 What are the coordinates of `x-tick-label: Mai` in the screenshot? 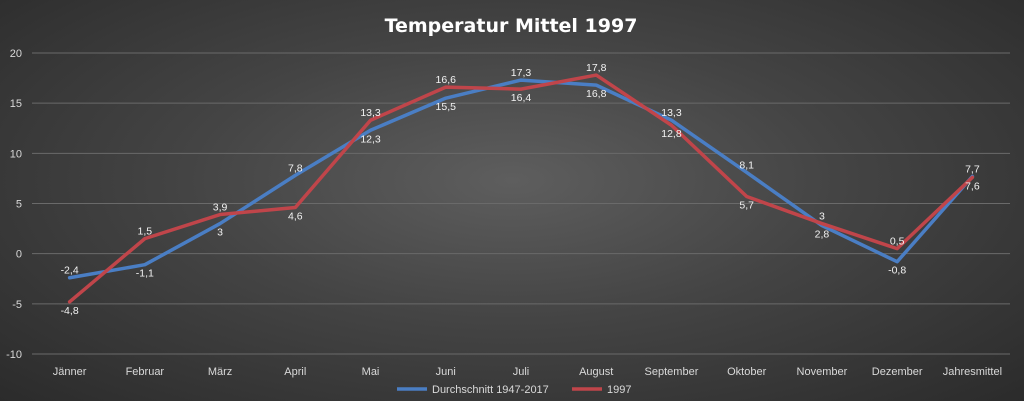 It's located at (371, 372).